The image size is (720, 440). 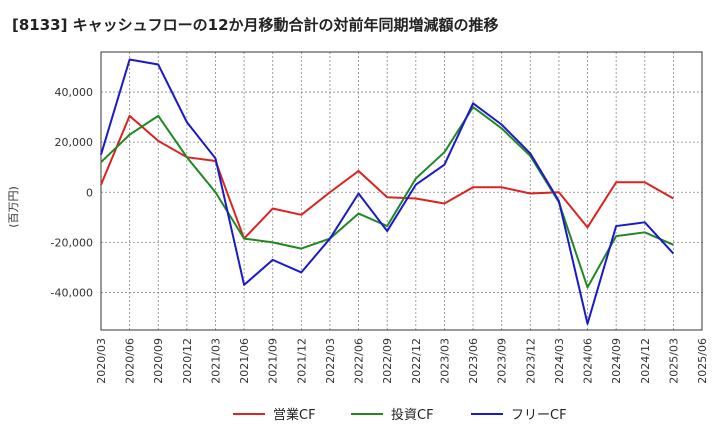 What do you see at coordinates (473, 361) in the screenshot?
I see `x-tick-label: 2023/06` at bounding box center [473, 361].